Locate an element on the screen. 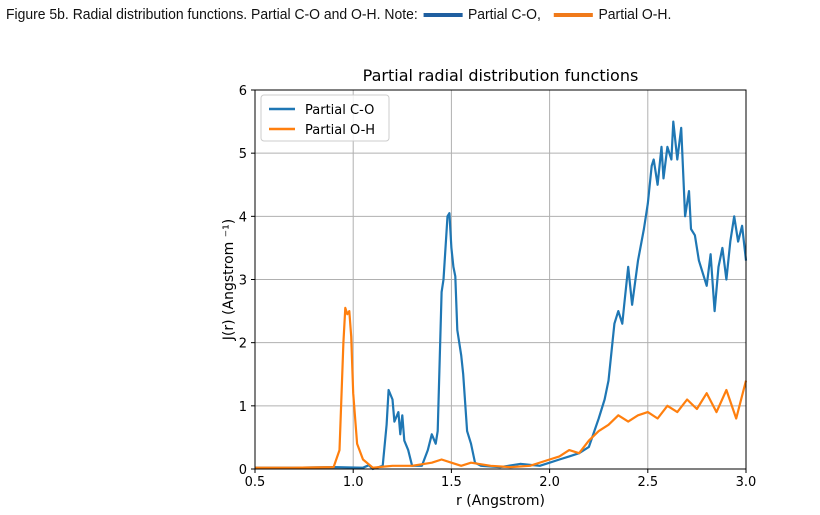 This screenshot has width=820, height=515. y-axis-label: J(r) (Angstrom ⁻¹) is located at coordinates (229, 280).